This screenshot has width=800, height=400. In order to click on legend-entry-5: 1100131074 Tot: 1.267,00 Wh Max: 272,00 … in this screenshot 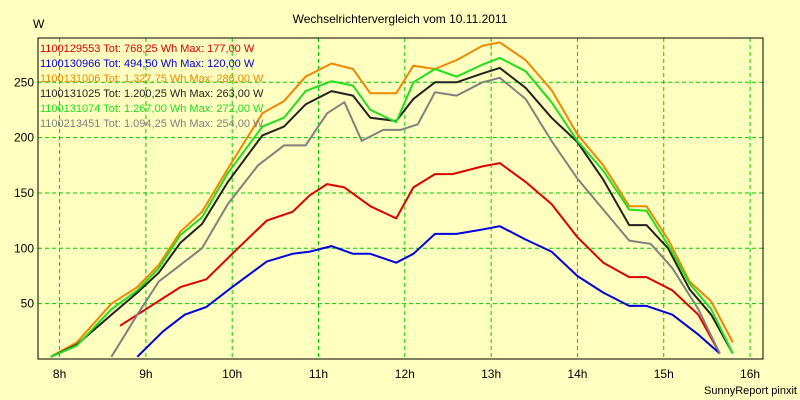, I will do `click(152, 109)`.